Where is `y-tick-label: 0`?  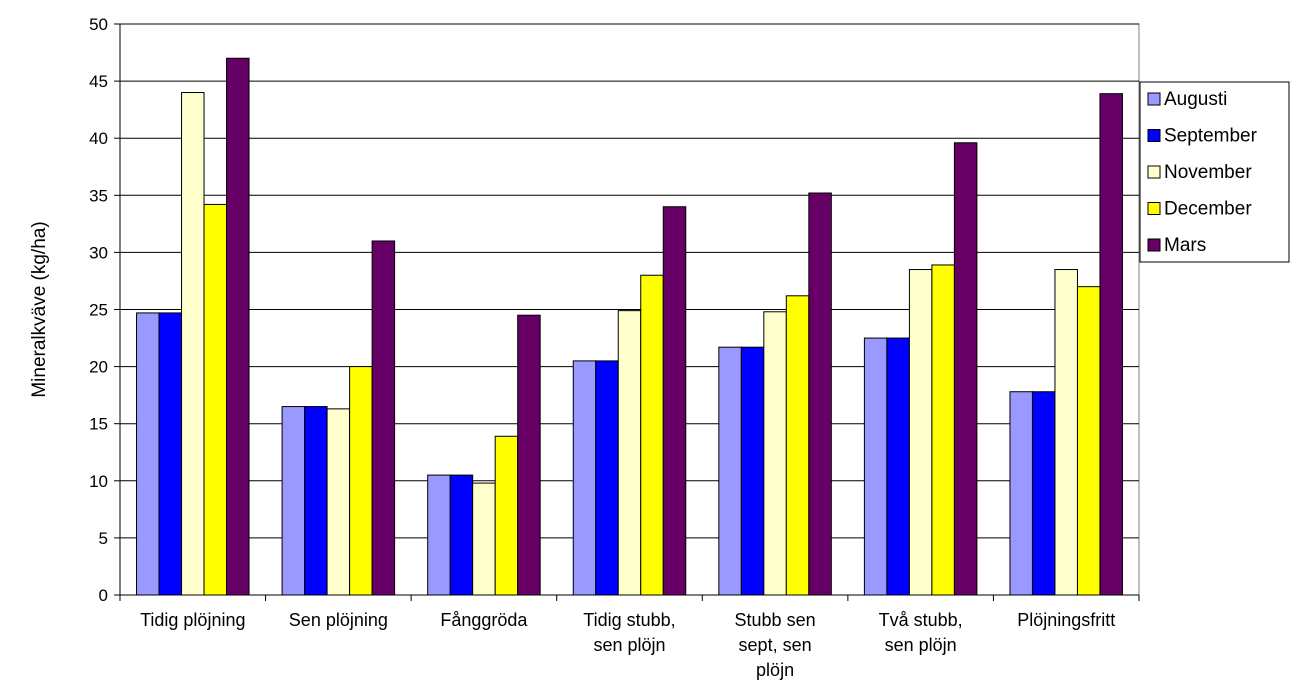 y-tick-label: 0 is located at coordinates (103, 595).